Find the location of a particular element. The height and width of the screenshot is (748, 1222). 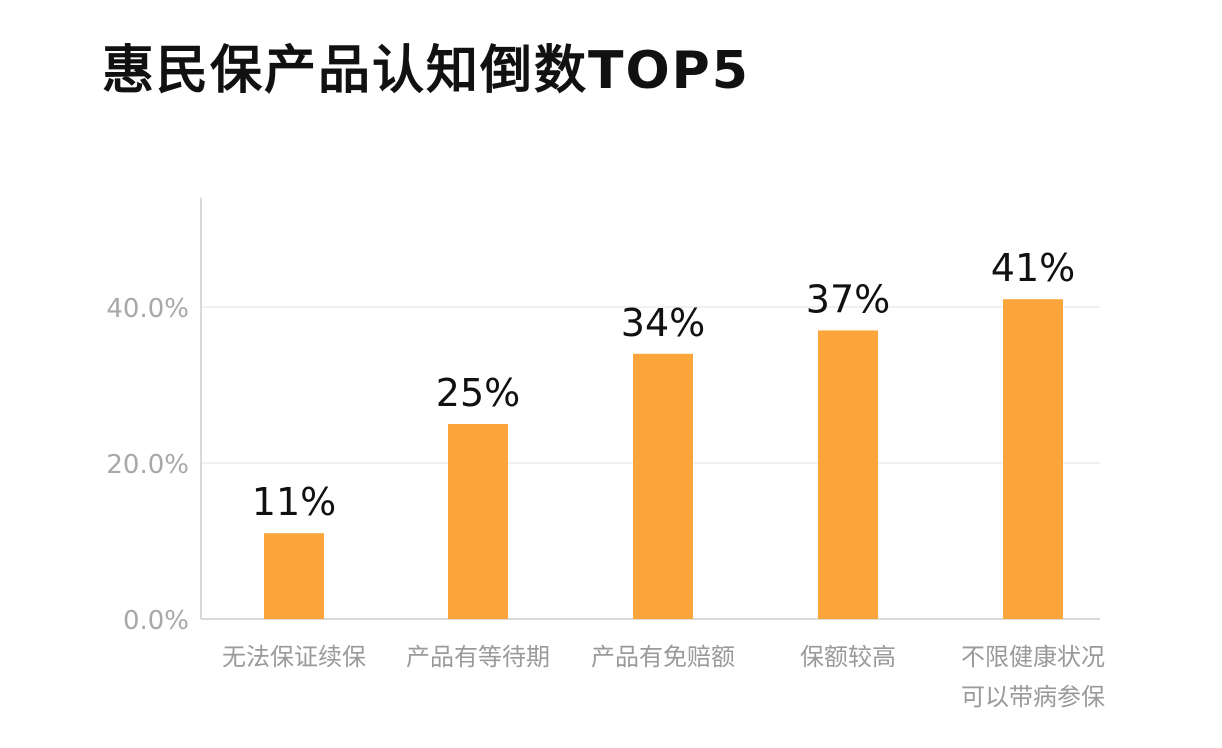

data-label: 37% is located at coordinates (848, 299).